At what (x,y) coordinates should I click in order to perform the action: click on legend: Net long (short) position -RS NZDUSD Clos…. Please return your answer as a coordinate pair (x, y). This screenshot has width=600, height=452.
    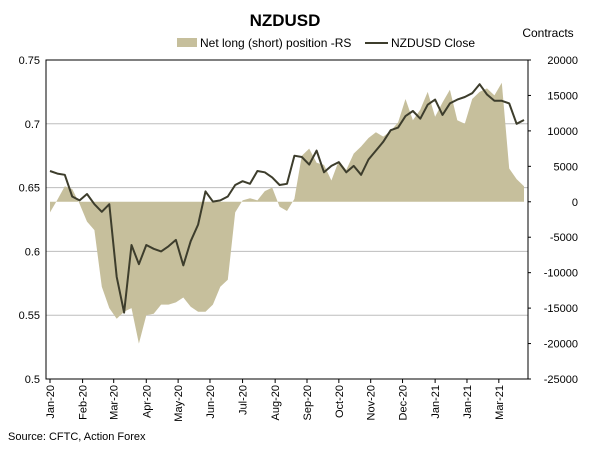
    Looking at the image, I should click on (326, 43).